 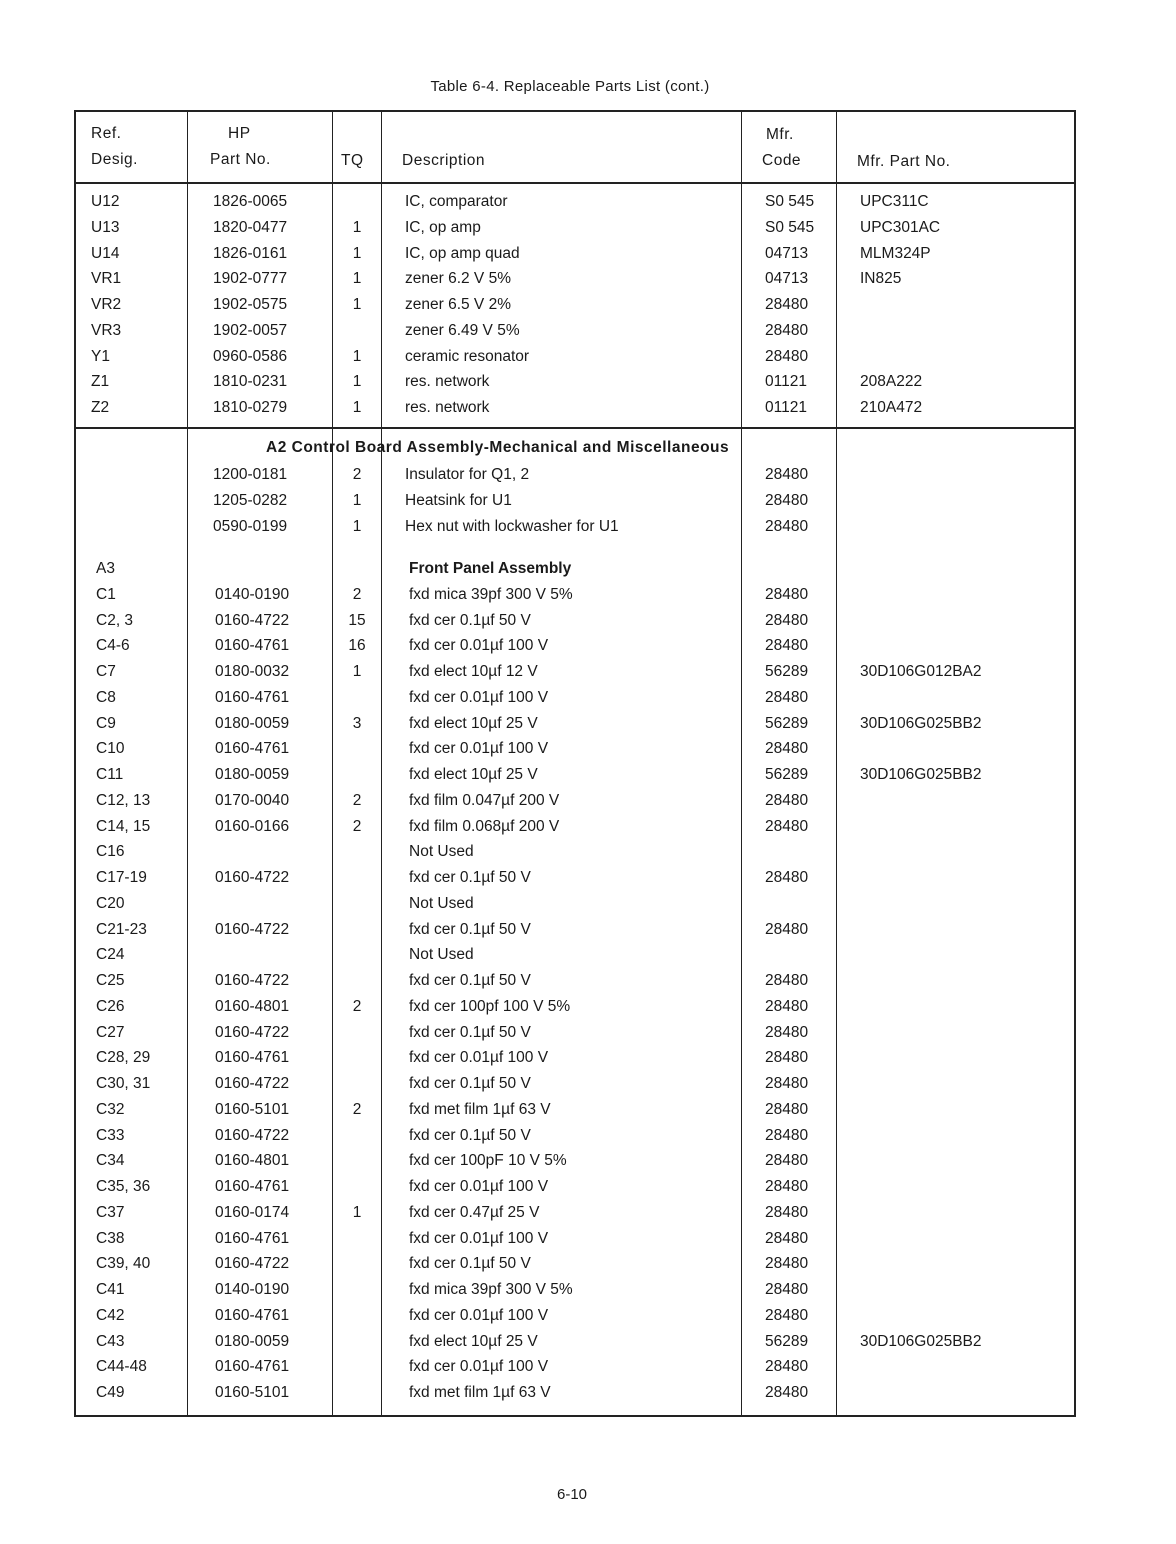 What do you see at coordinates (921, 774) in the screenshot?
I see `cell-mfr-part-no: 30D106G025BB2` at bounding box center [921, 774].